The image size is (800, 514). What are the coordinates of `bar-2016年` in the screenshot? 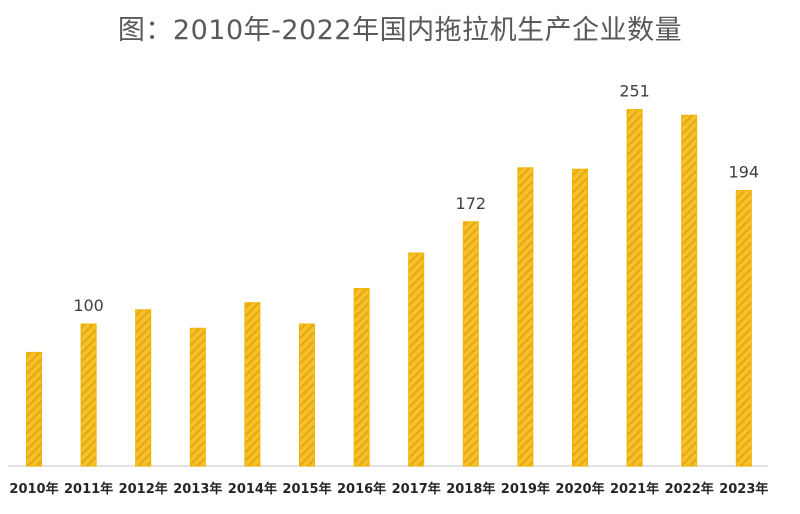 It's located at (361, 377).